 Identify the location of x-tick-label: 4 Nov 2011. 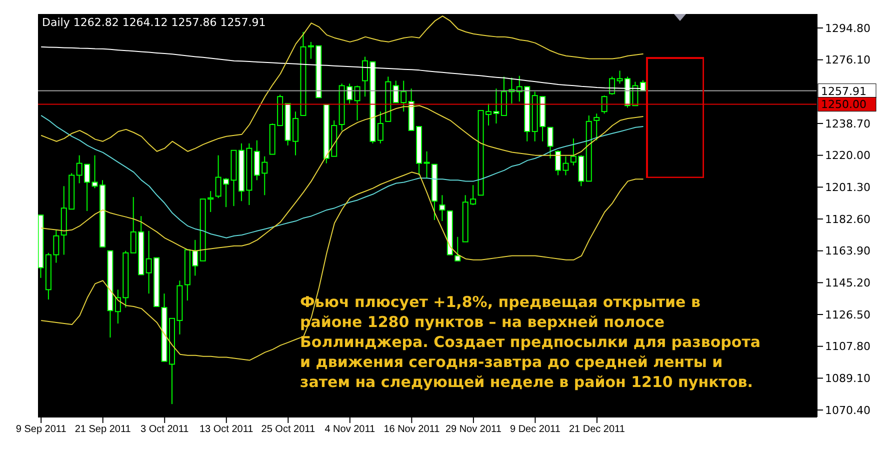
(350, 430).